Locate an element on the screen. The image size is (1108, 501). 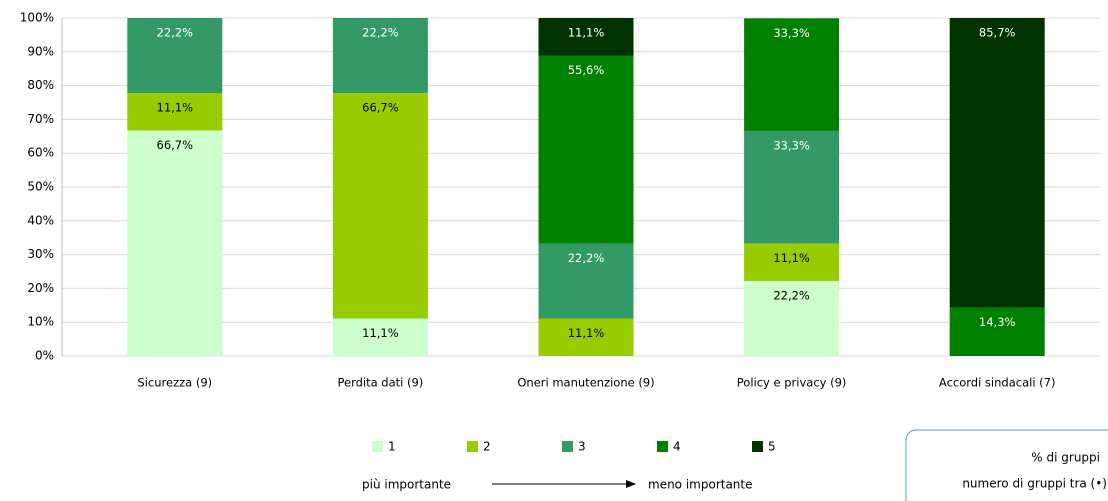
y-tick-label: 30% is located at coordinates (40, 254).